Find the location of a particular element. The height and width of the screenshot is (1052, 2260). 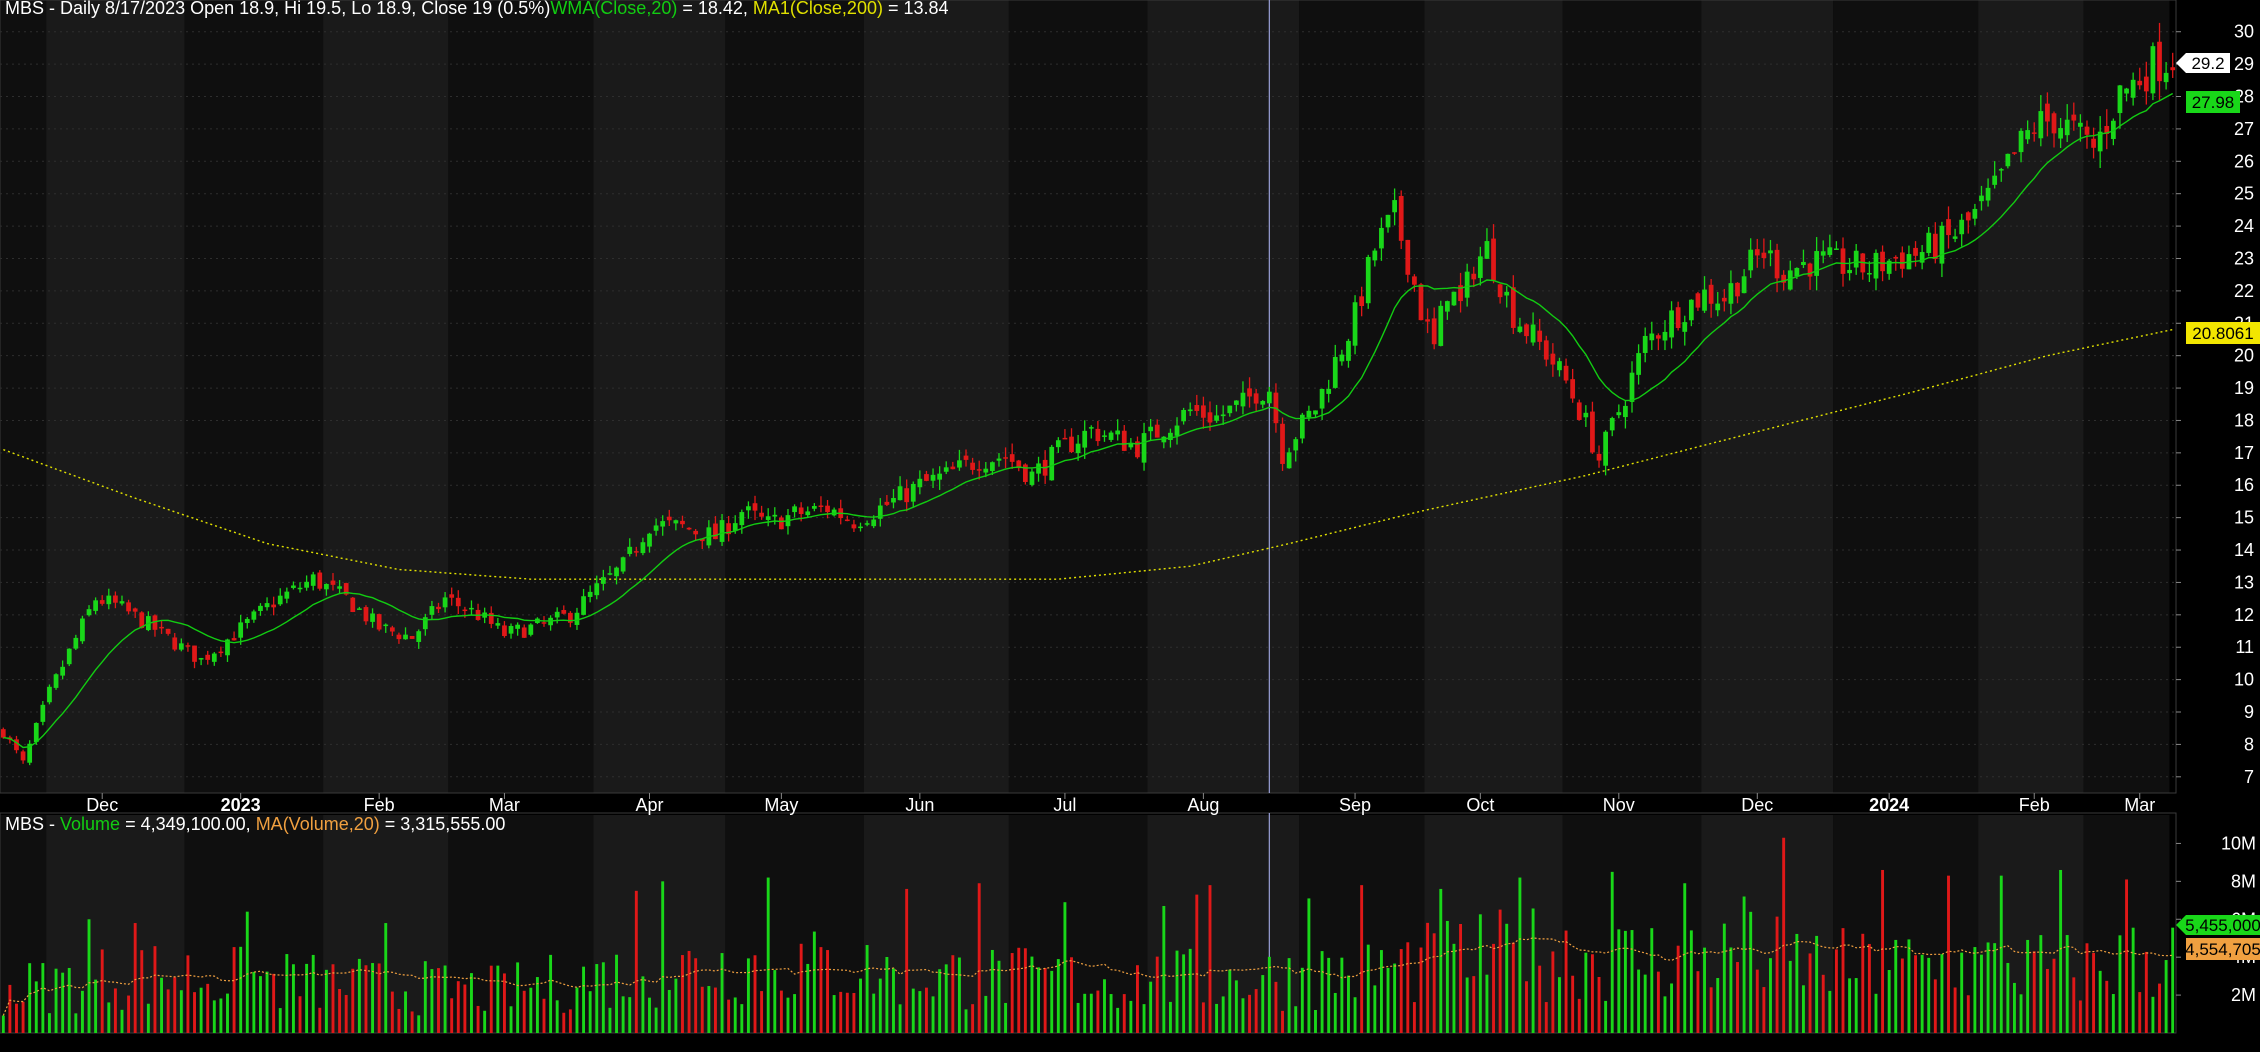

wma-value-tag: 27.98 is located at coordinates (2213, 102).